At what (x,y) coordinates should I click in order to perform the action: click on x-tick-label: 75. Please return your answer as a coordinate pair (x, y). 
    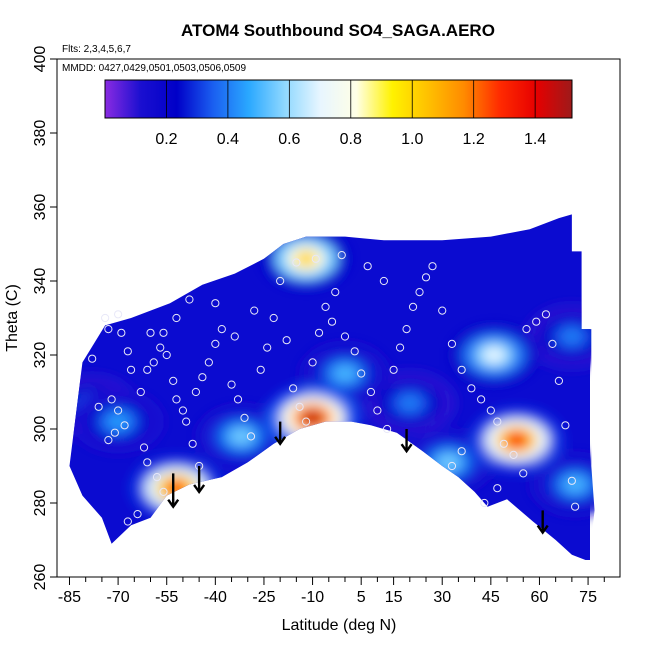
    Looking at the image, I should click on (588, 597).